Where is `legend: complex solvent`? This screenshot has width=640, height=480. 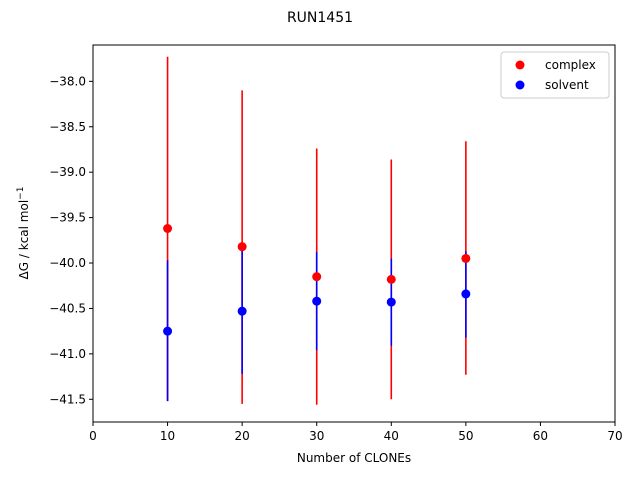 legend: complex solvent is located at coordinates (555, 75).